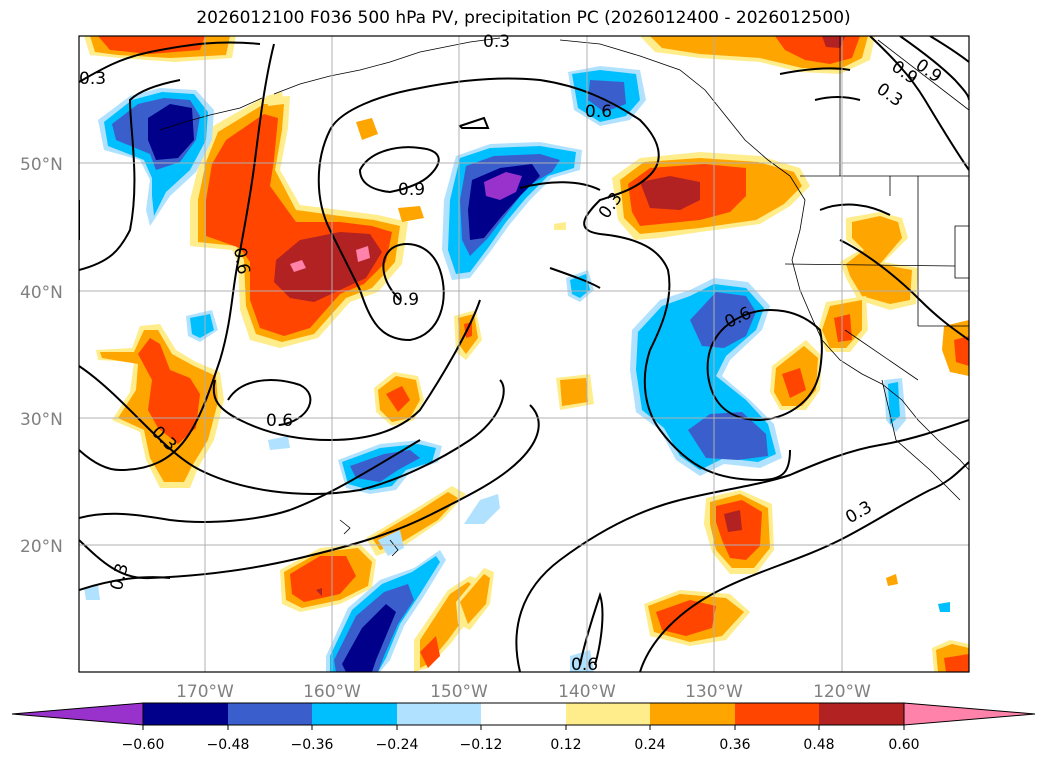 This screenshot has width=1047, height=765. I want to click on colorbar-tick-label: −0.60, so click(143, 745).